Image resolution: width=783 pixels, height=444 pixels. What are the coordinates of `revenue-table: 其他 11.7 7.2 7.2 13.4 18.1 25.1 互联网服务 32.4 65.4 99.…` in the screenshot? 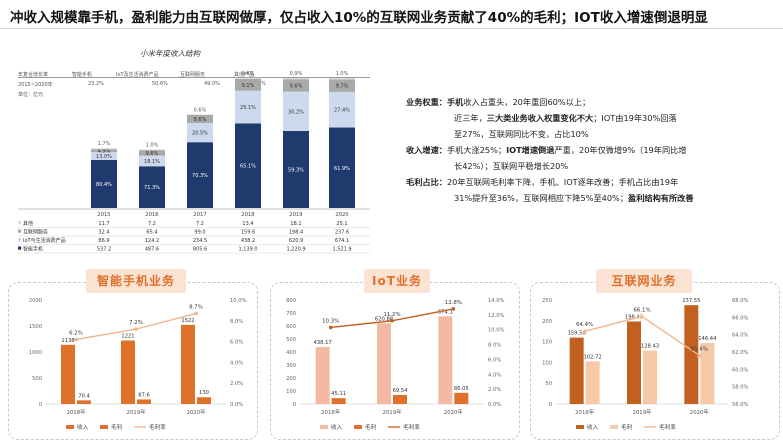 It's located at (194, 237).